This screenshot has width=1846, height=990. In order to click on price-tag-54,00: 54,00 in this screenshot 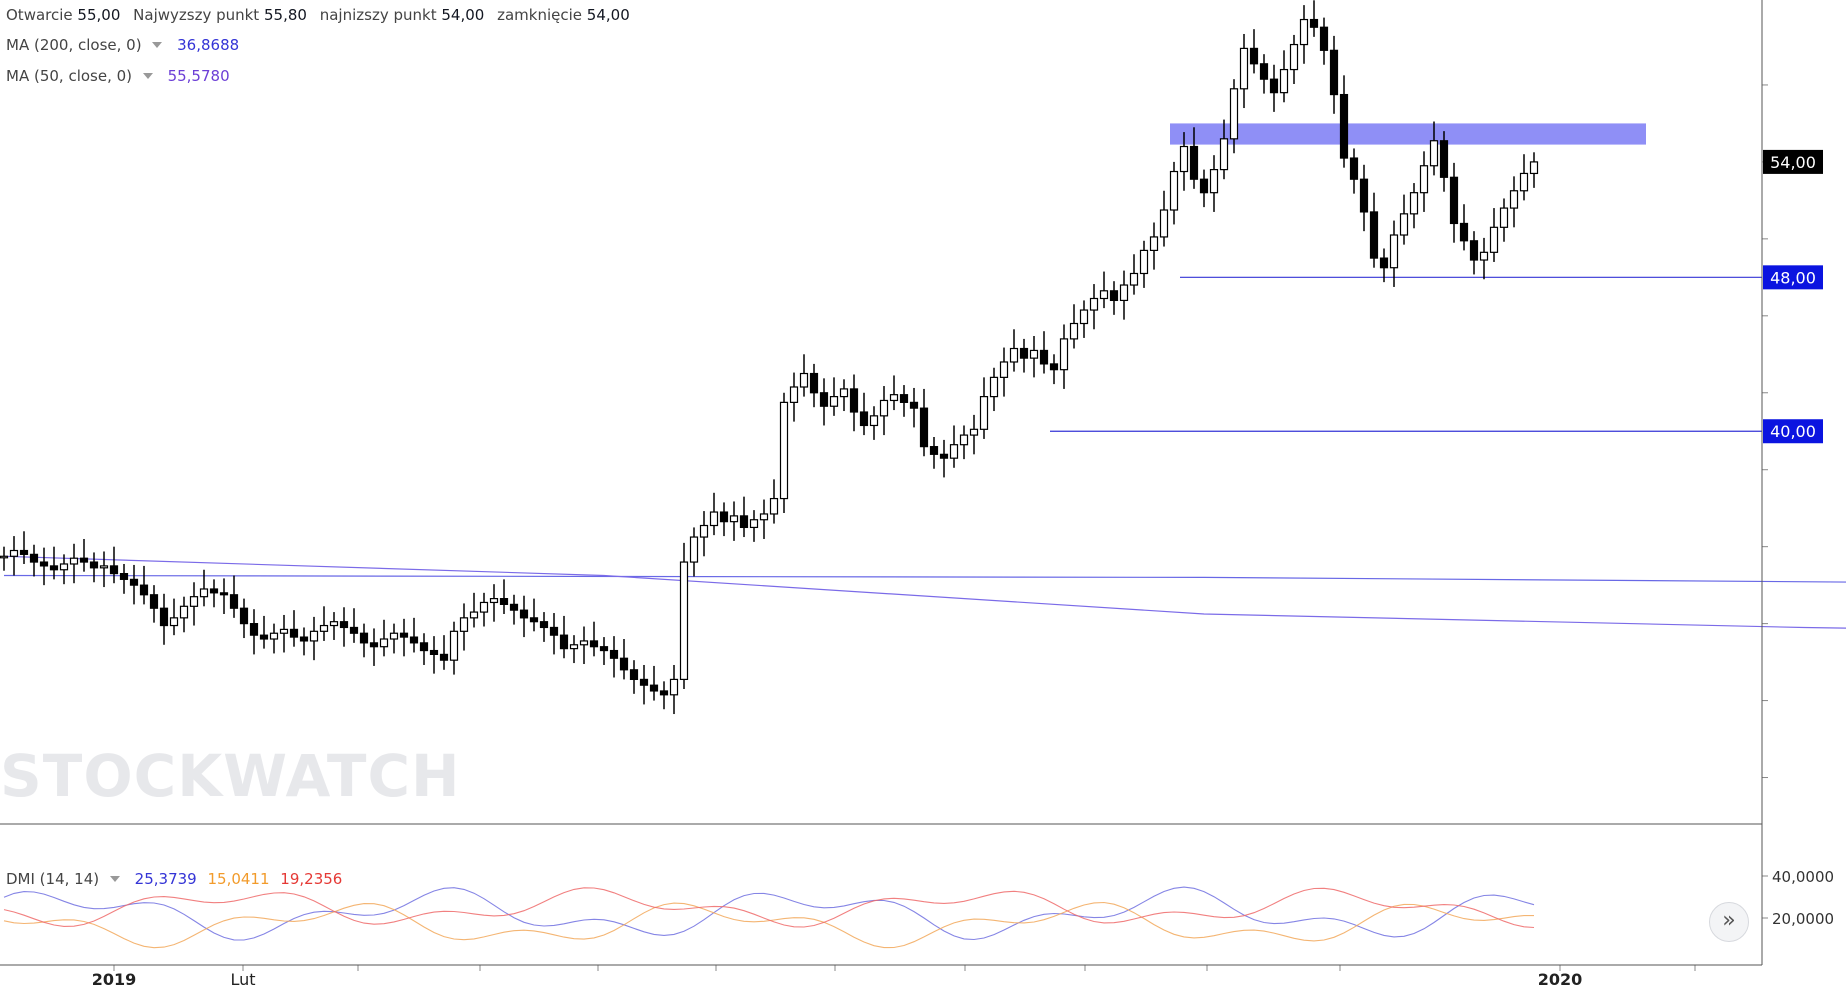, I will do `click(1793, 161)`.